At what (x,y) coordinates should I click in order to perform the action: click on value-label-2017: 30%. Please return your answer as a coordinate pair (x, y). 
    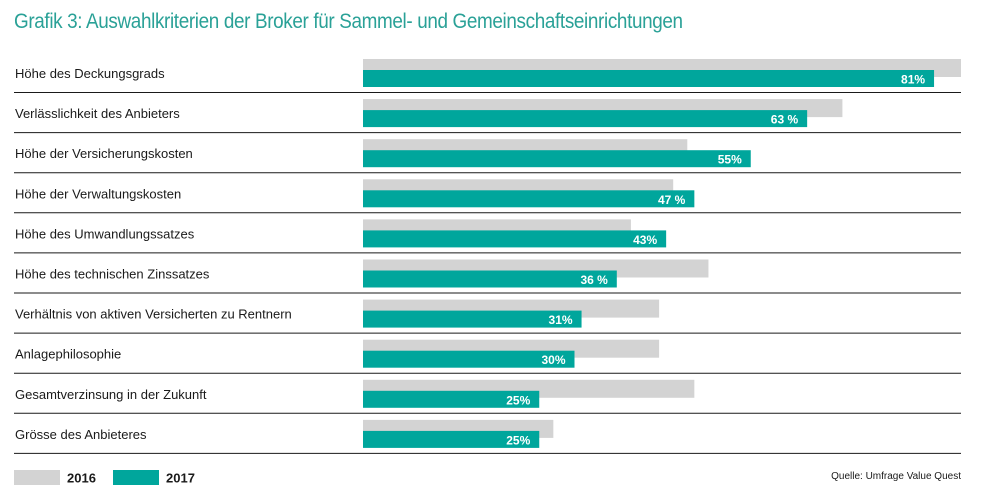
    Looking at the image, I should click on (553, 360).